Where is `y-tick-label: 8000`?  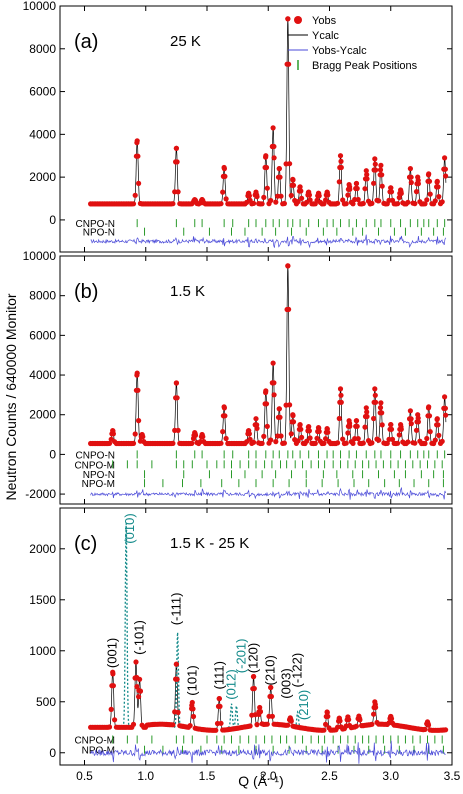
y-tick-label: 8000 is located at coordinates (42, 296).